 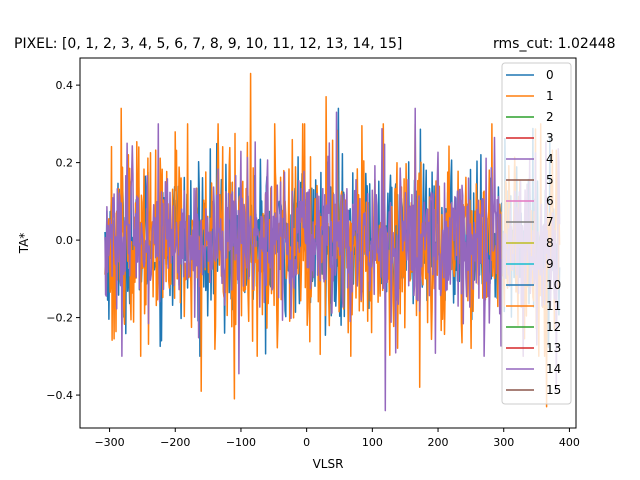 What do you see at coordinates (569, 442) in the screenshot?
I see `x-tick-label: 400` at bounding box center [569, 442].